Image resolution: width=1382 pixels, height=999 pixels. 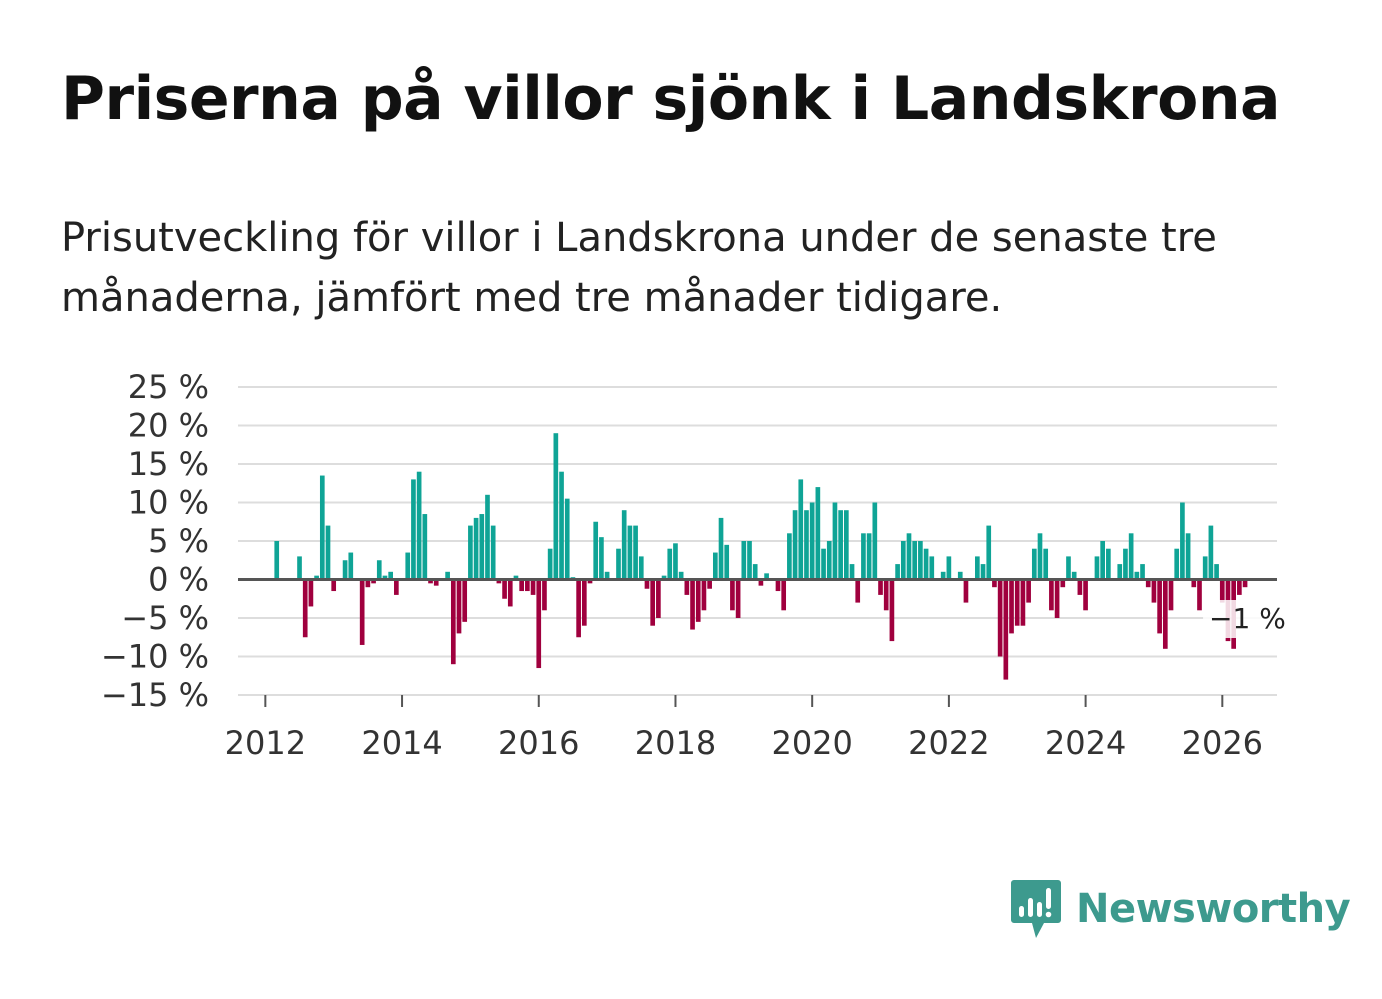 I want to click on last-value-annotation: −1 %, so click(x=1247, y=619).